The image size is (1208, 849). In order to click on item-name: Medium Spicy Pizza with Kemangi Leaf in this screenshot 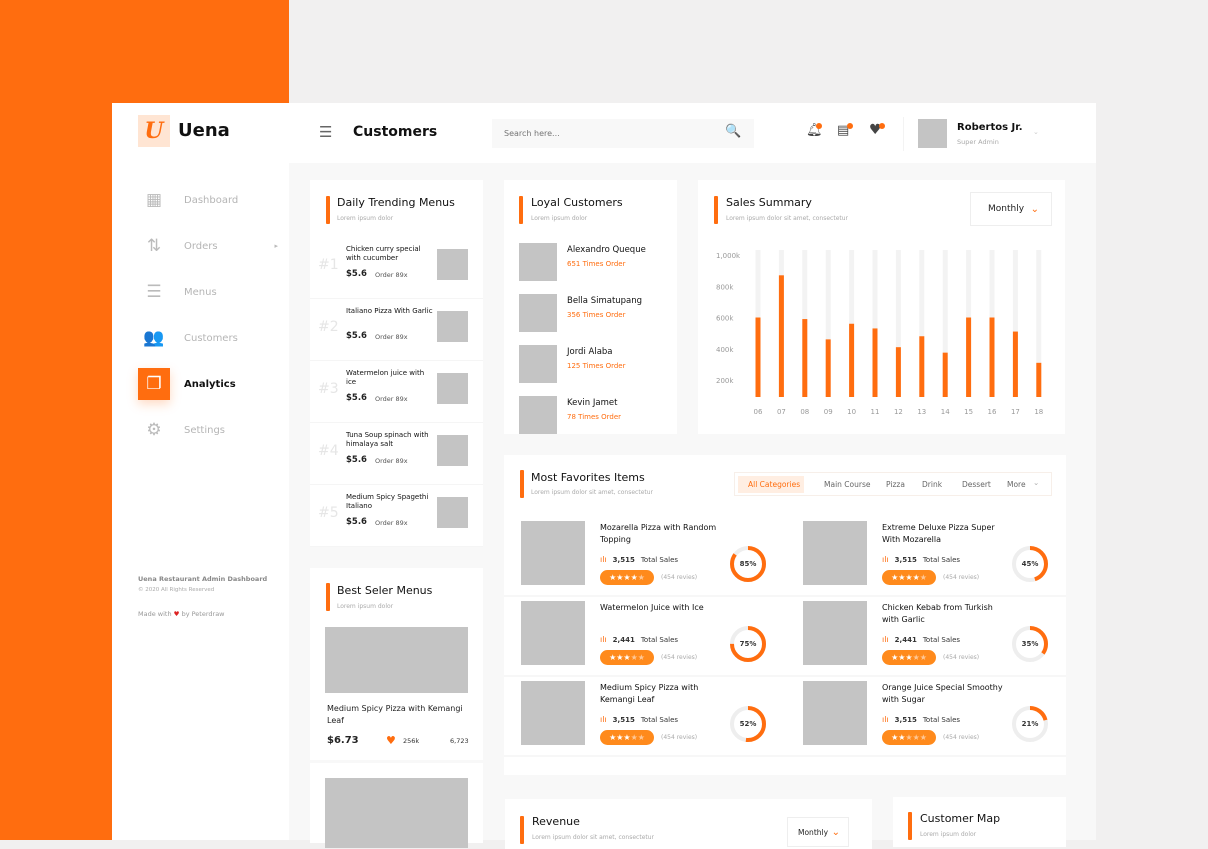, I will do `click(649, 693)`.